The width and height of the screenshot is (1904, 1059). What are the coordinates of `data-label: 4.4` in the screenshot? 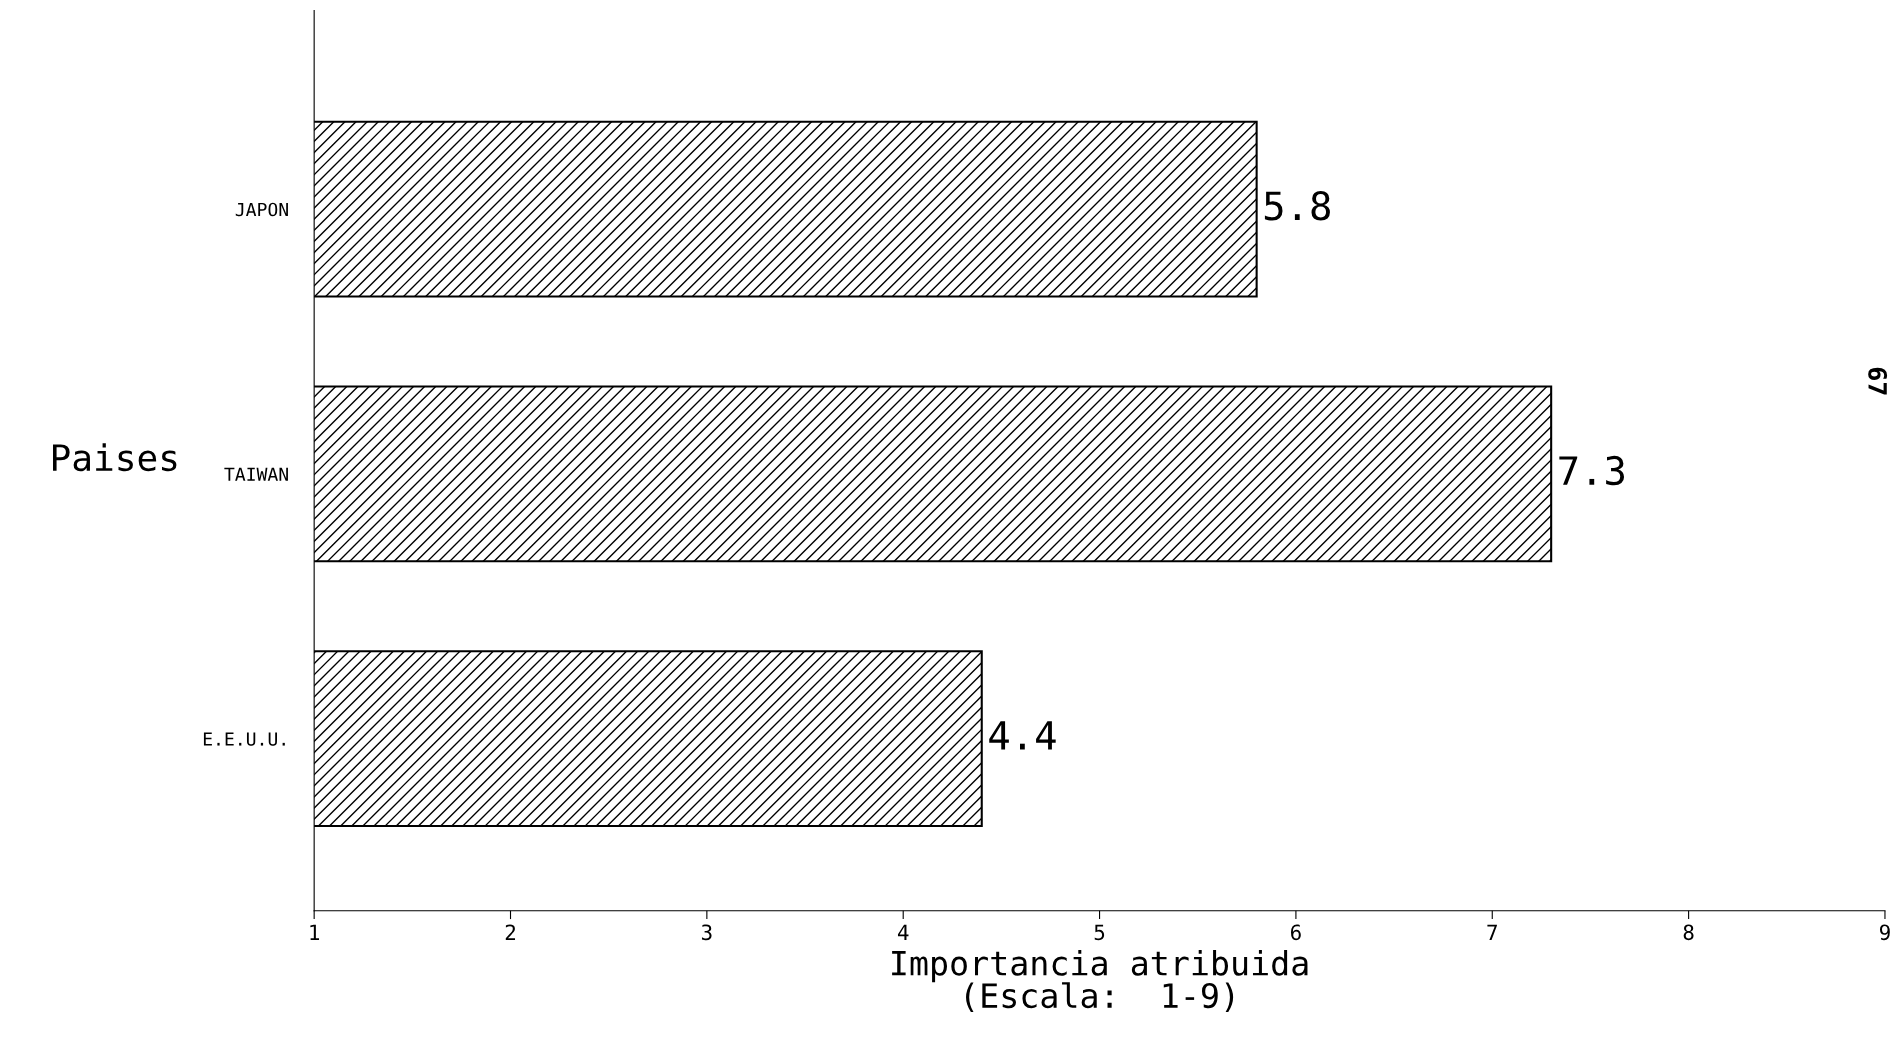 It's located at (1022, 735).